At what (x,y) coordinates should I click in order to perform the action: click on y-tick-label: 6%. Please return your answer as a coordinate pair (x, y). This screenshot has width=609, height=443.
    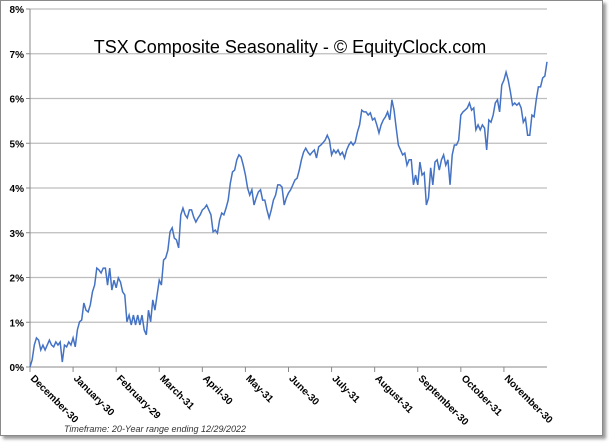
    Looking at the image, I should click on (17, 100).